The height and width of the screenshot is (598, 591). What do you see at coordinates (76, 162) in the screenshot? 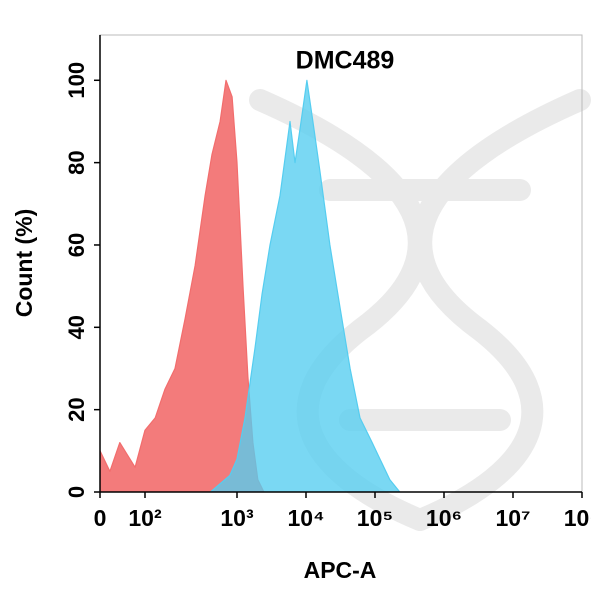
I see `y-tick-label: 80` at bounding box center [76, 162].